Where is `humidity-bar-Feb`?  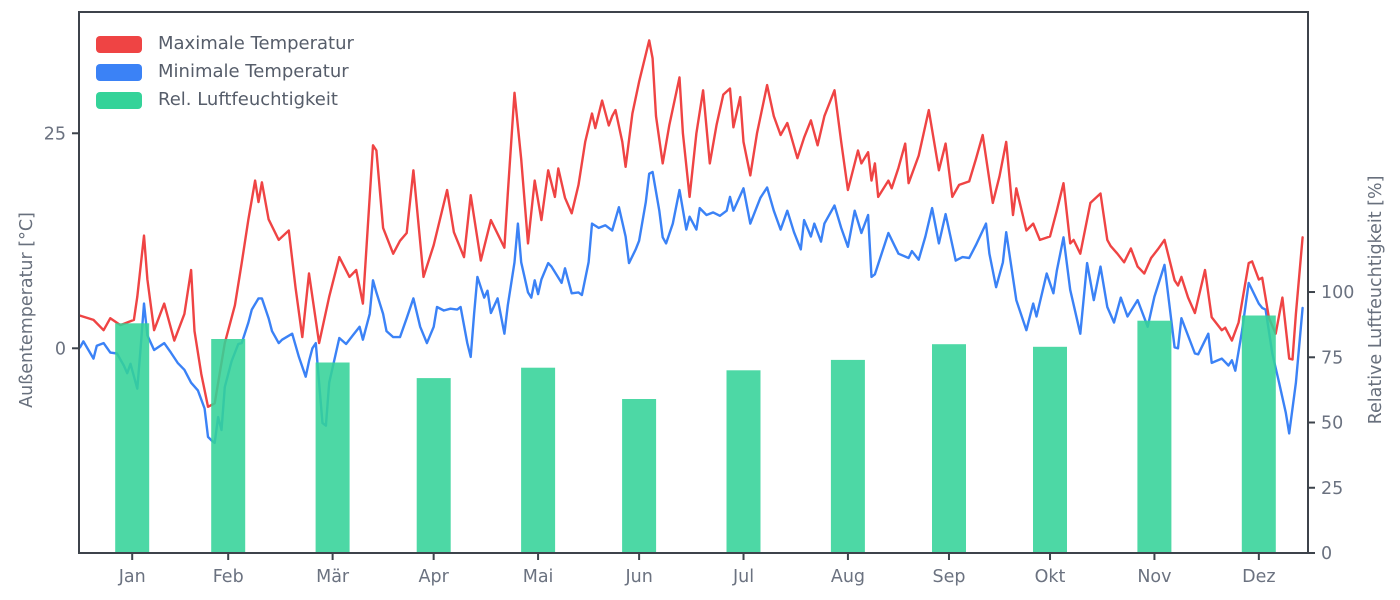 humidity-bar-Feb is located at coordinates (228, 445).